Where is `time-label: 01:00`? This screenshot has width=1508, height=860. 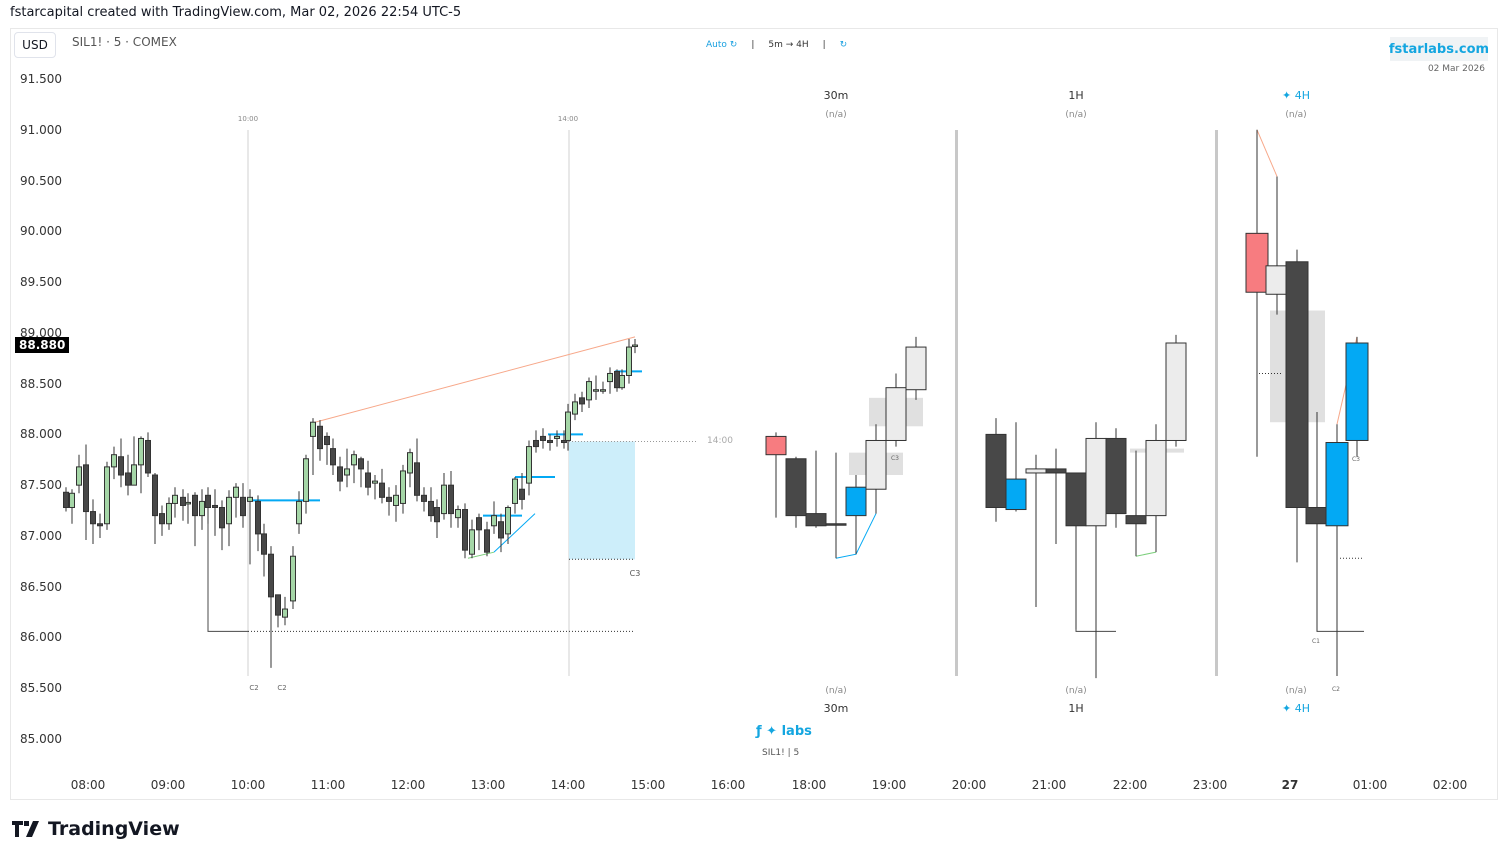
time-label: 01:00 is located at coordinates (1370, 785).